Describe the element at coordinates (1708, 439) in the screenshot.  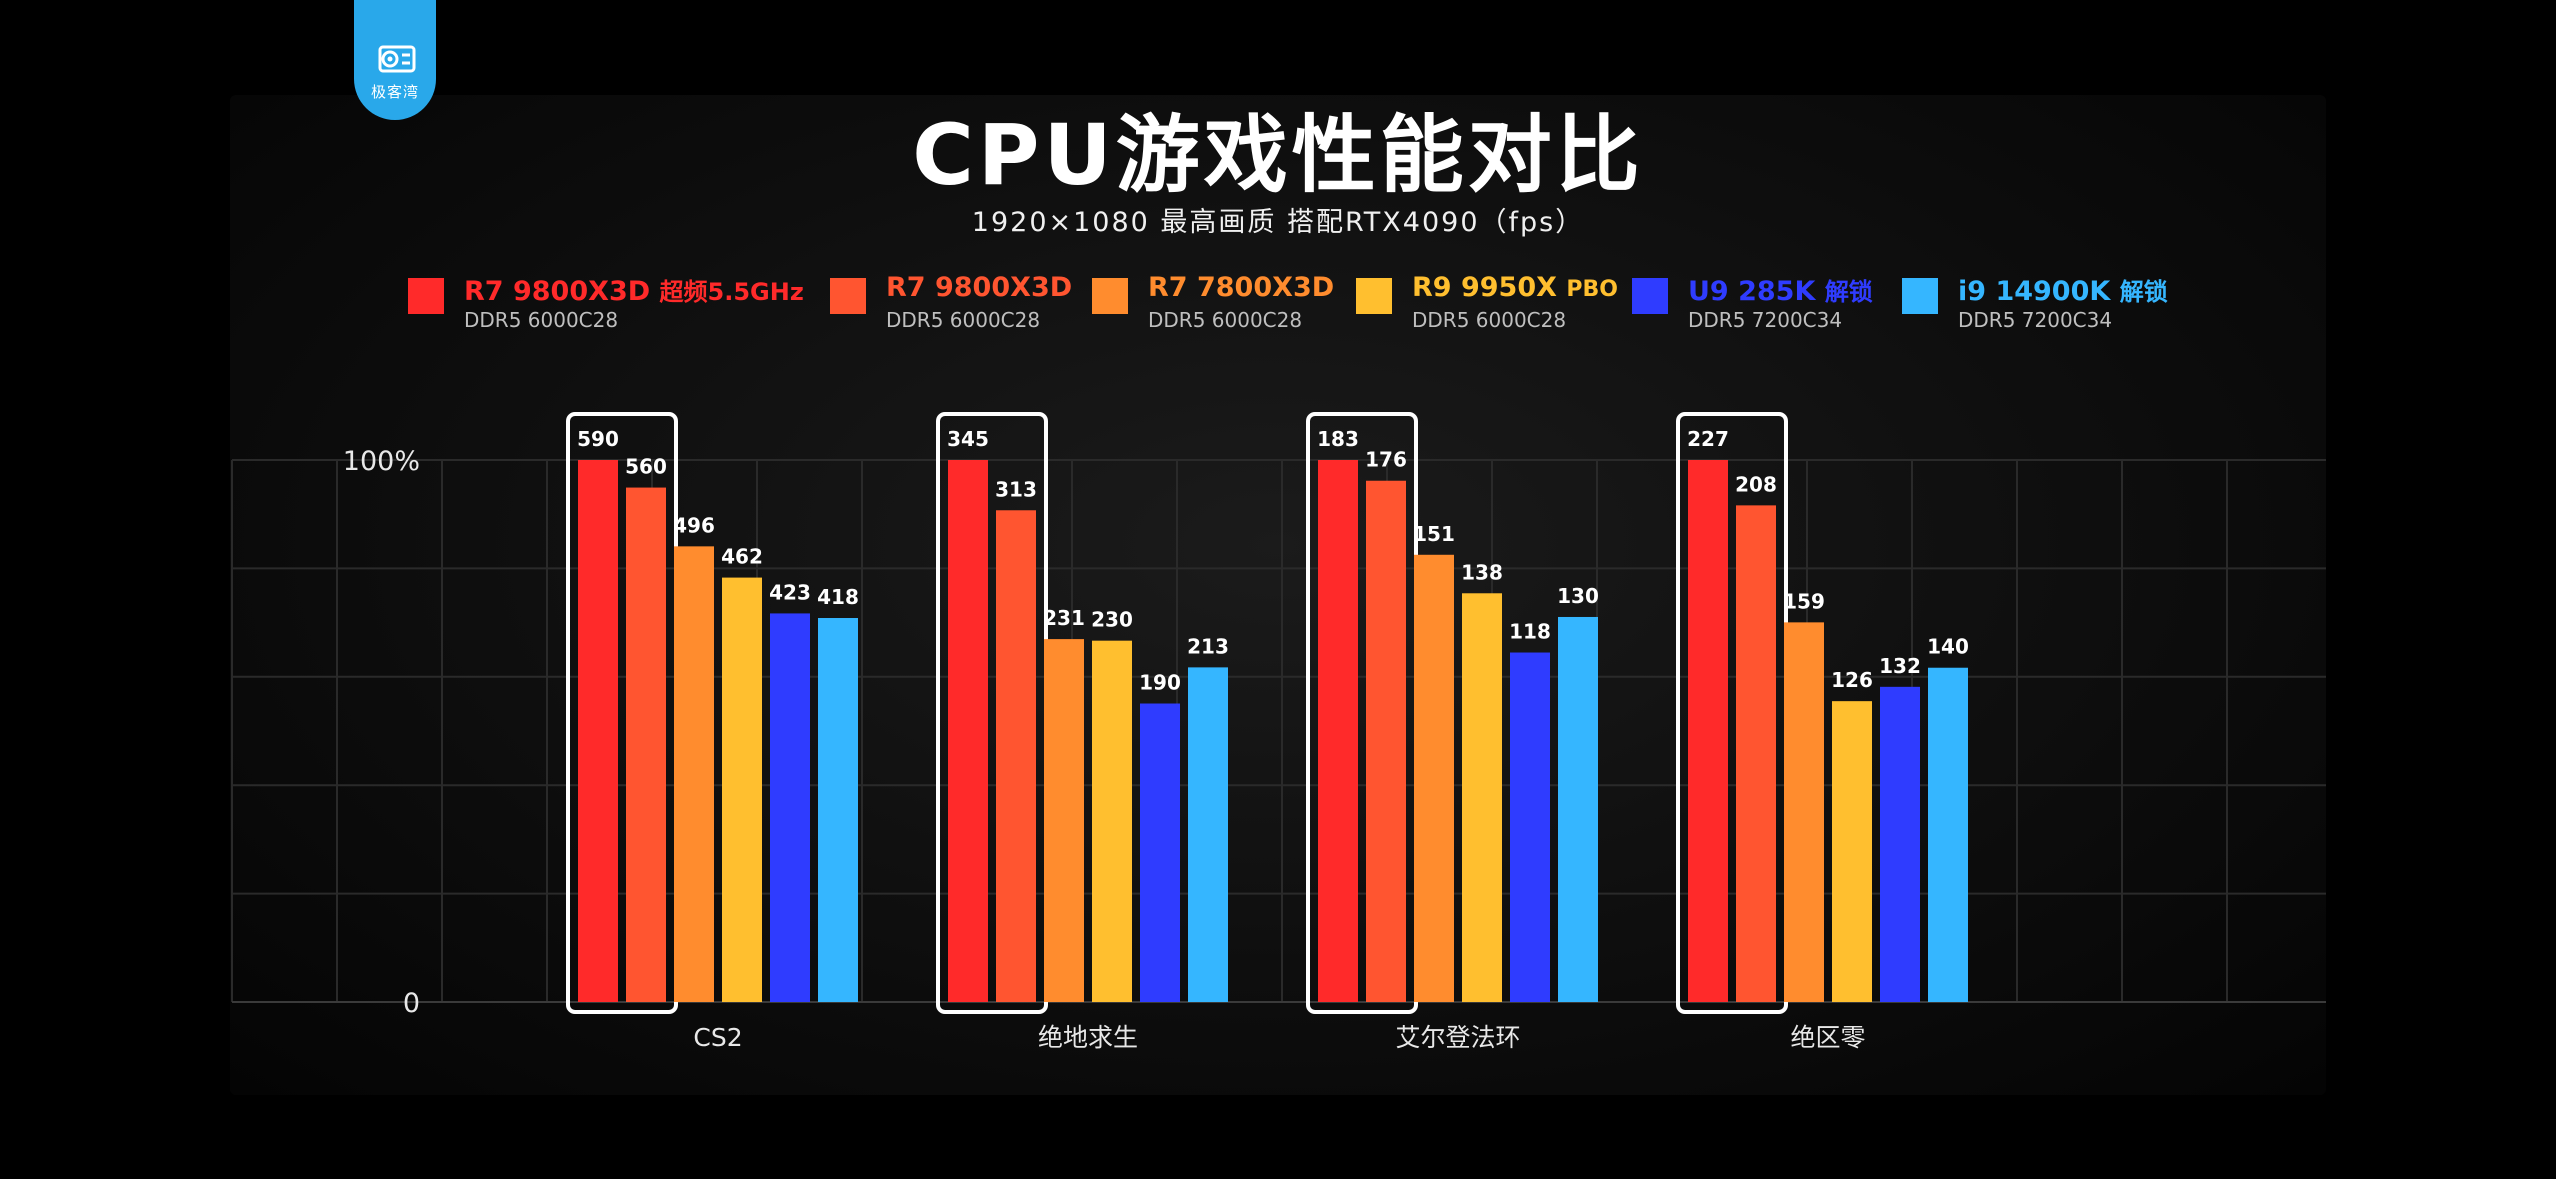
I see `bar-value-label: 227` at that location.